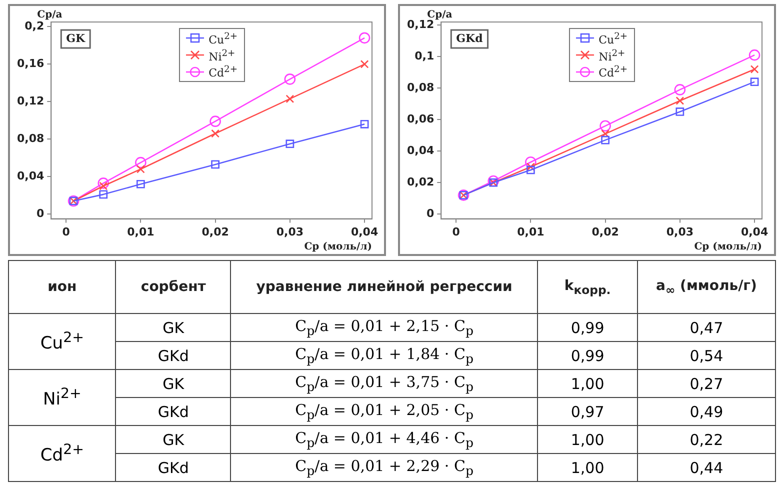  I want to click on y-tick-label: 0,02, so click(420, 181).